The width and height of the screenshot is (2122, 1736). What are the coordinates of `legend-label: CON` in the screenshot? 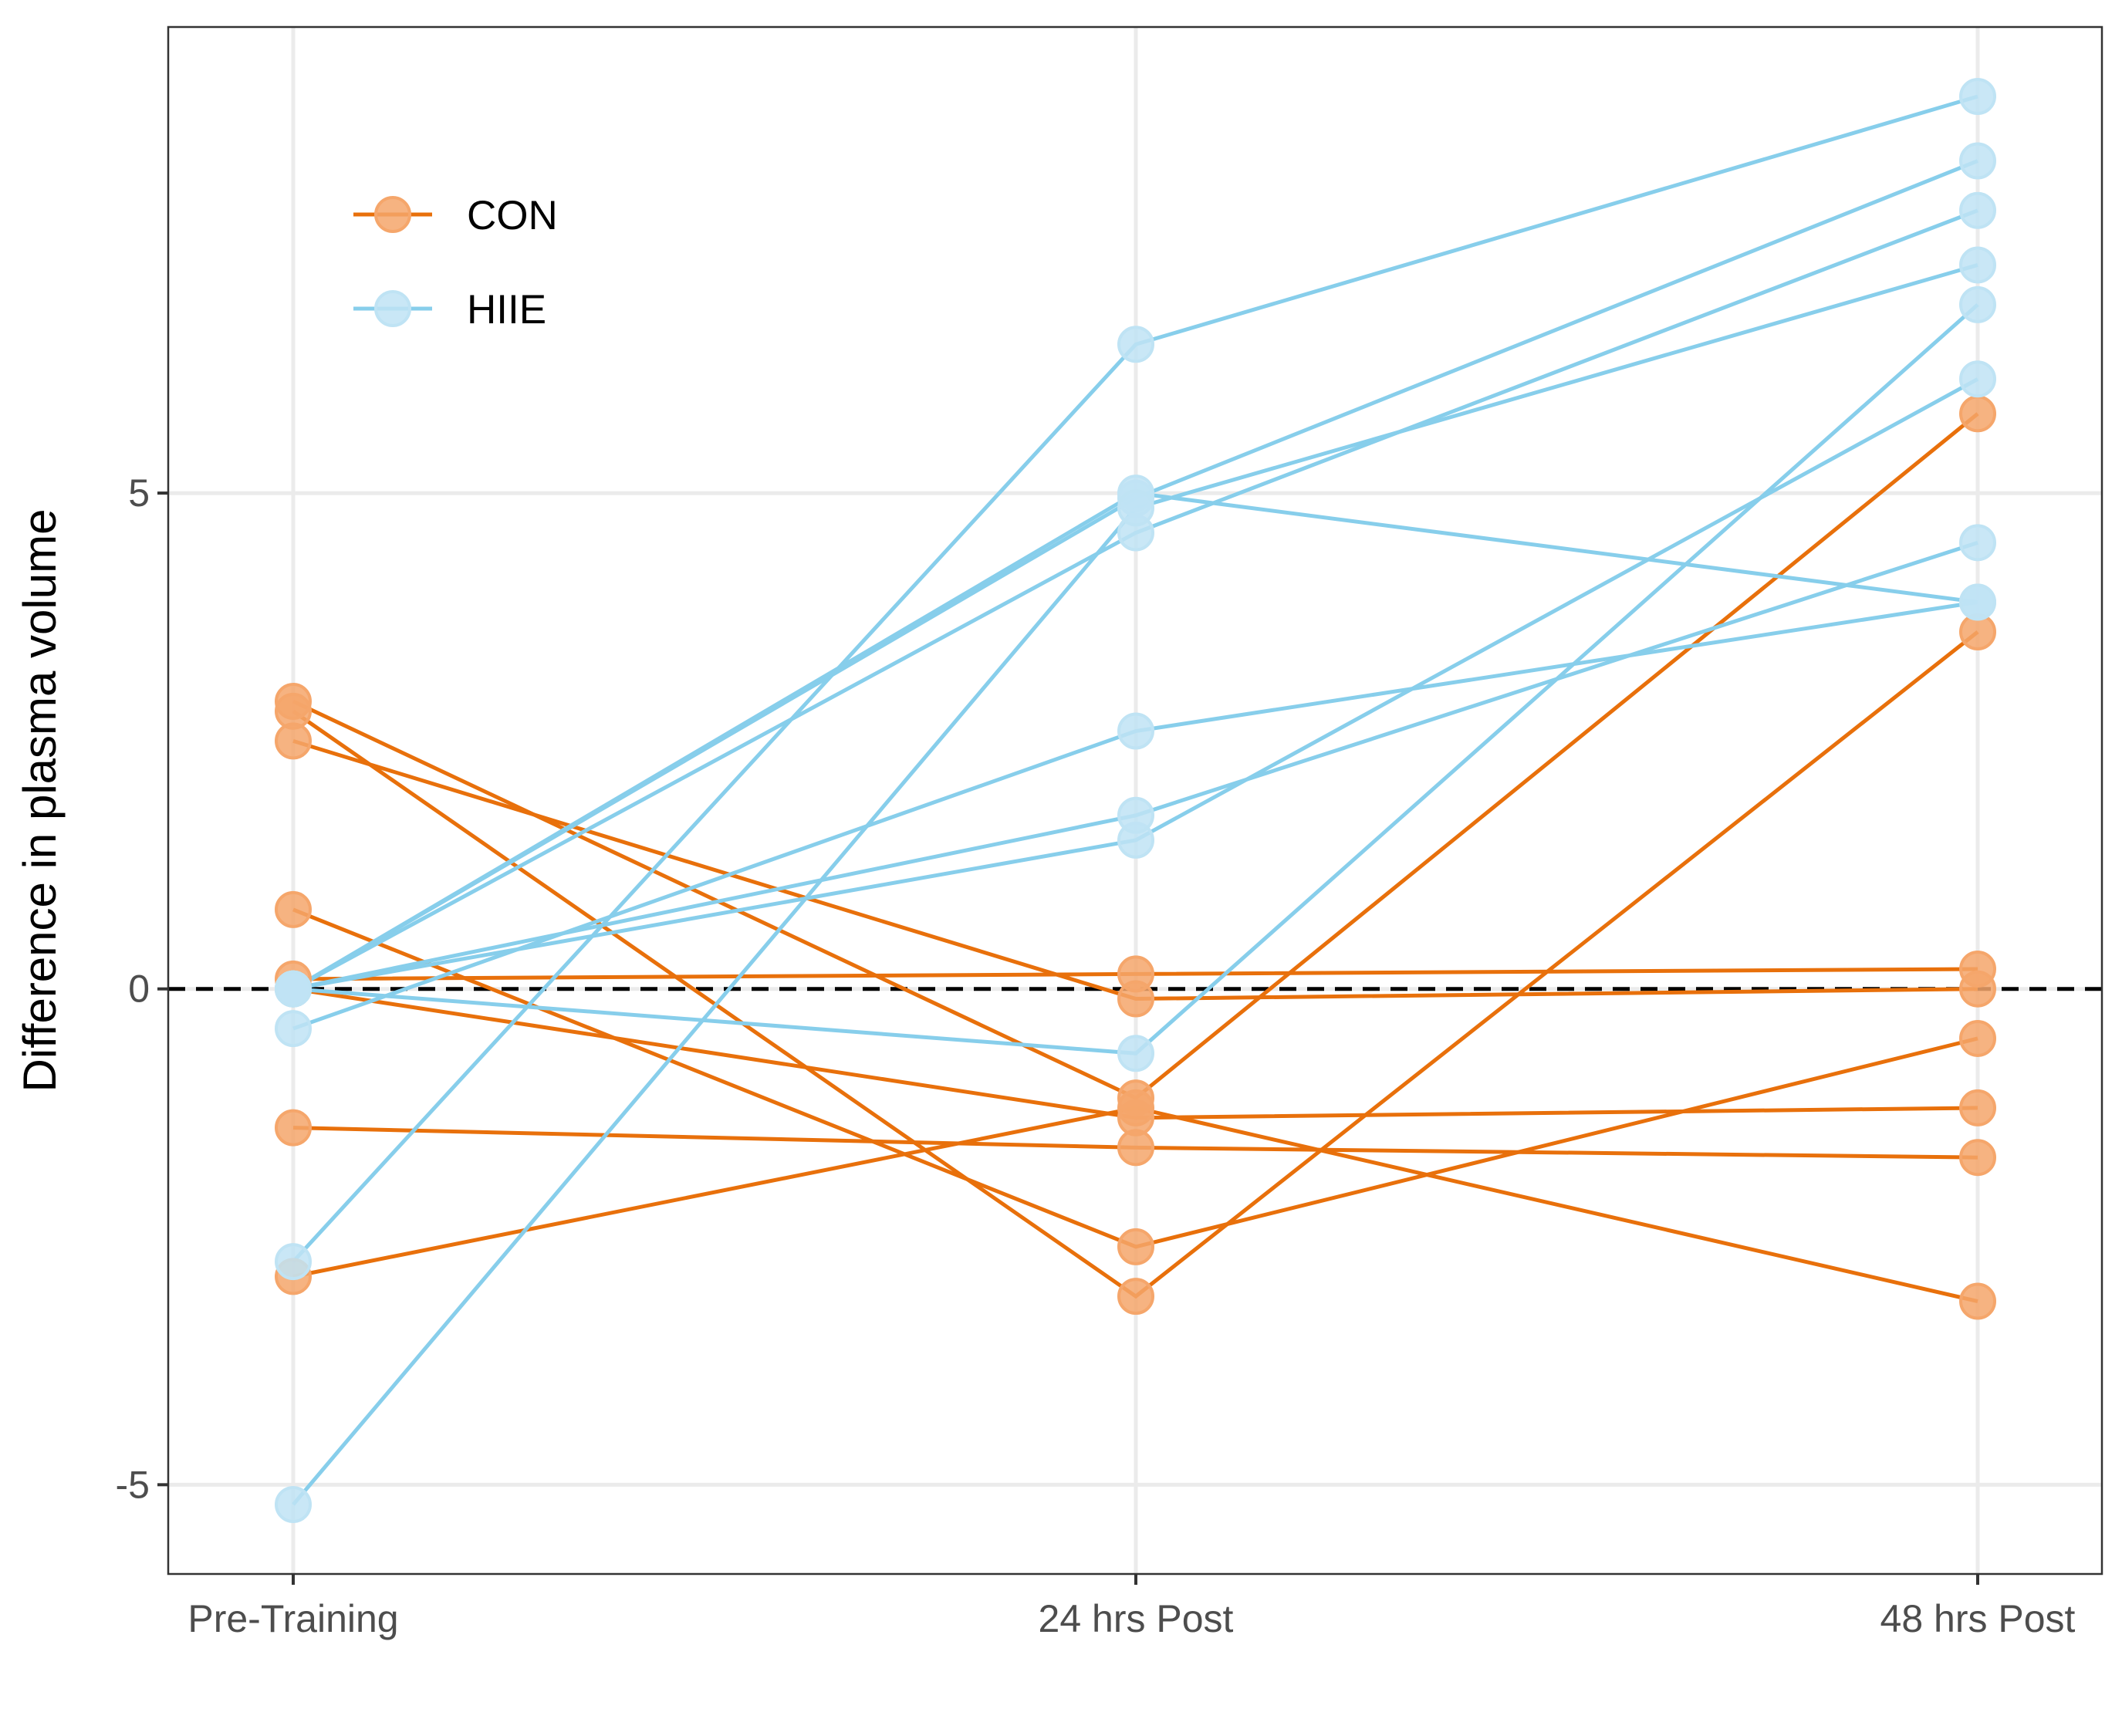 It's located at (512, 216).